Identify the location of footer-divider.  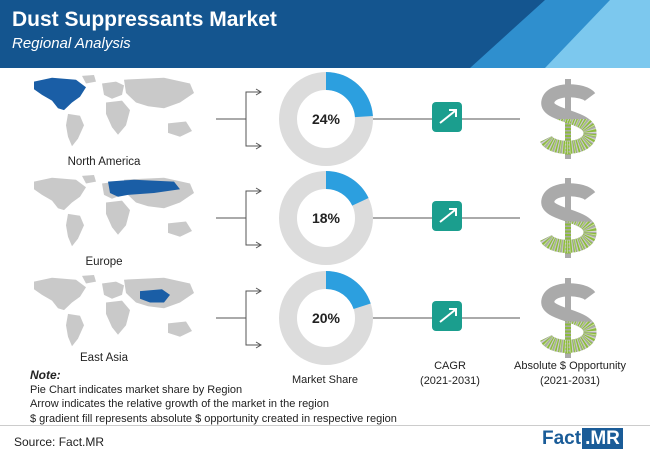
(325, 425).